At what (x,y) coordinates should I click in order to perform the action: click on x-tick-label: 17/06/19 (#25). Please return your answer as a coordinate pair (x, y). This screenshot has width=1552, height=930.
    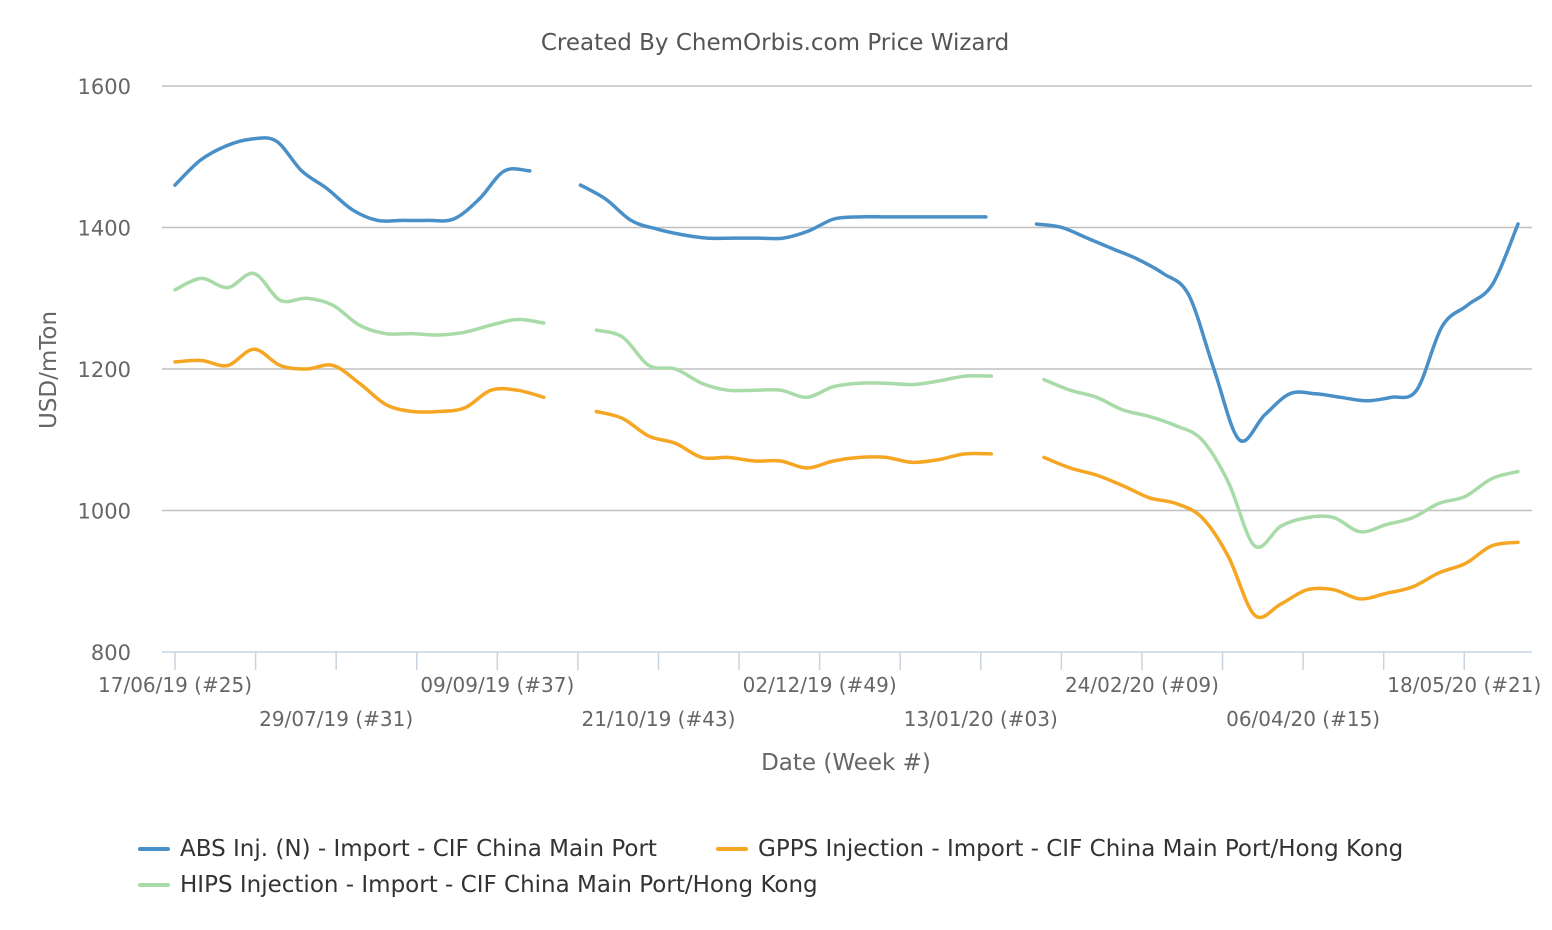
    Looking at the image, I should click on (175, 685).